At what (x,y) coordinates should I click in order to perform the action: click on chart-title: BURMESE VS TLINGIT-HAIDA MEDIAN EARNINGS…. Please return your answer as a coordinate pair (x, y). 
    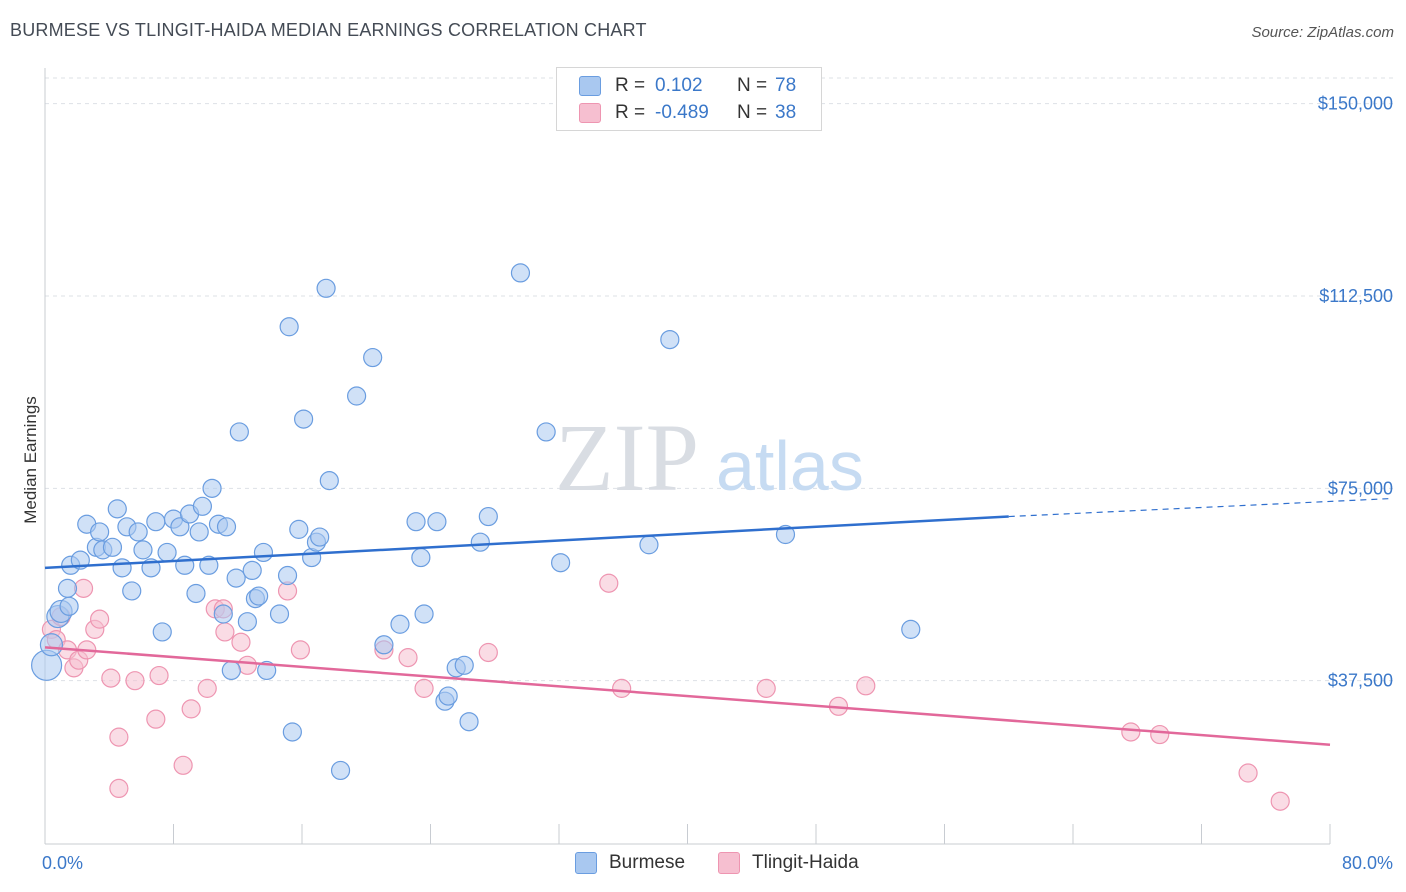
    Looking at the image, I should click on (328, 30).